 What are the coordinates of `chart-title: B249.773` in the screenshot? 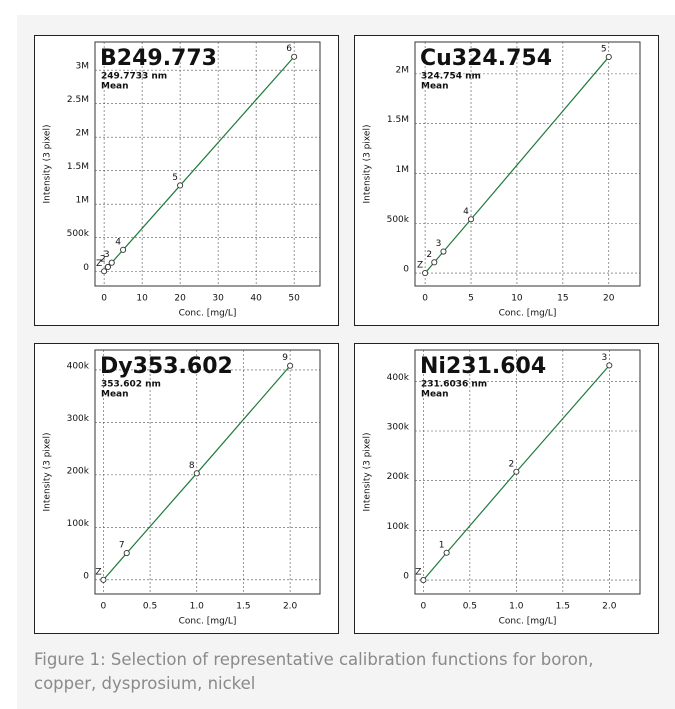 It's located at (158, 58).